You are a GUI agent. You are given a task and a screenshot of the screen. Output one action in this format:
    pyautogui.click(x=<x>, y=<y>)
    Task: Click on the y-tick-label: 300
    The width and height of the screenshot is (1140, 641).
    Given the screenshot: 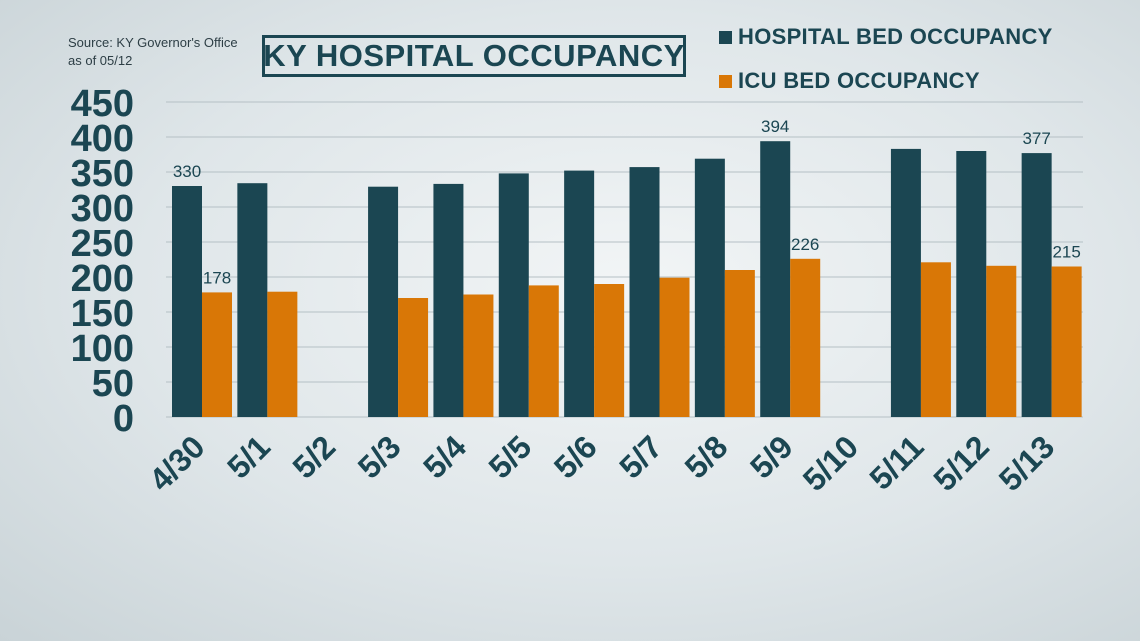 What is the action you would take?
    pyautogui.click(x=102, y=209)
    